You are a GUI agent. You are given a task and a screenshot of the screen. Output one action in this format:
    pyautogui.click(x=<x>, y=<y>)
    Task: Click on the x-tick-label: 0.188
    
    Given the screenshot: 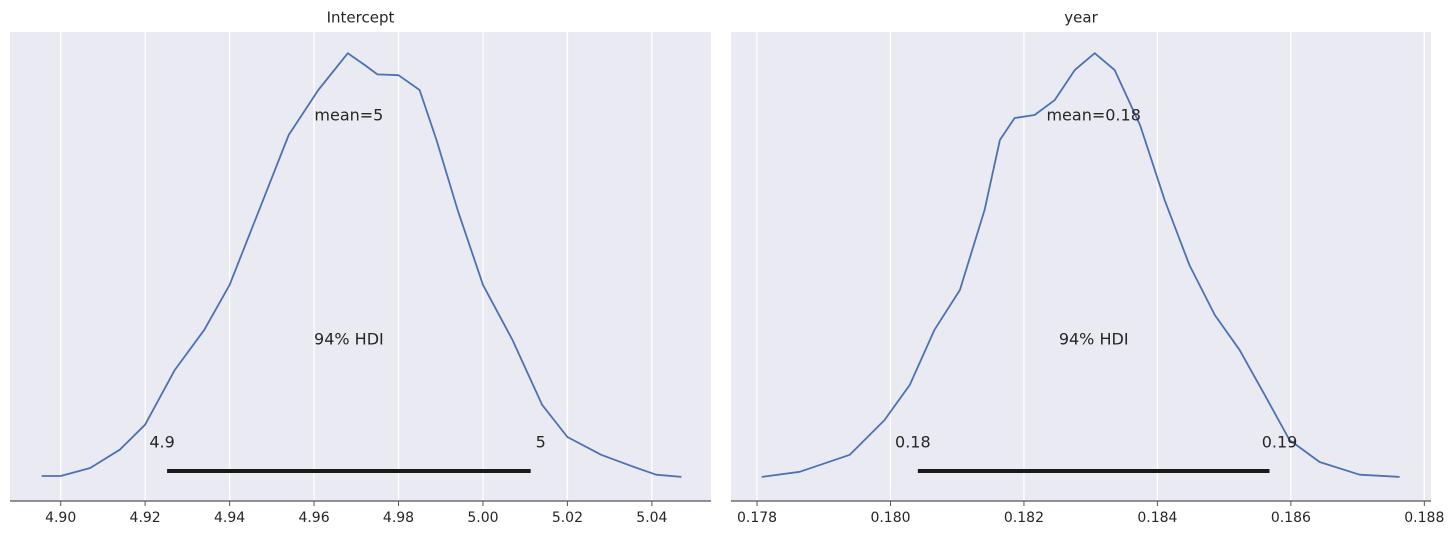 What is the action you would take?
    pyautogui.click(x=1424, y=518)
    